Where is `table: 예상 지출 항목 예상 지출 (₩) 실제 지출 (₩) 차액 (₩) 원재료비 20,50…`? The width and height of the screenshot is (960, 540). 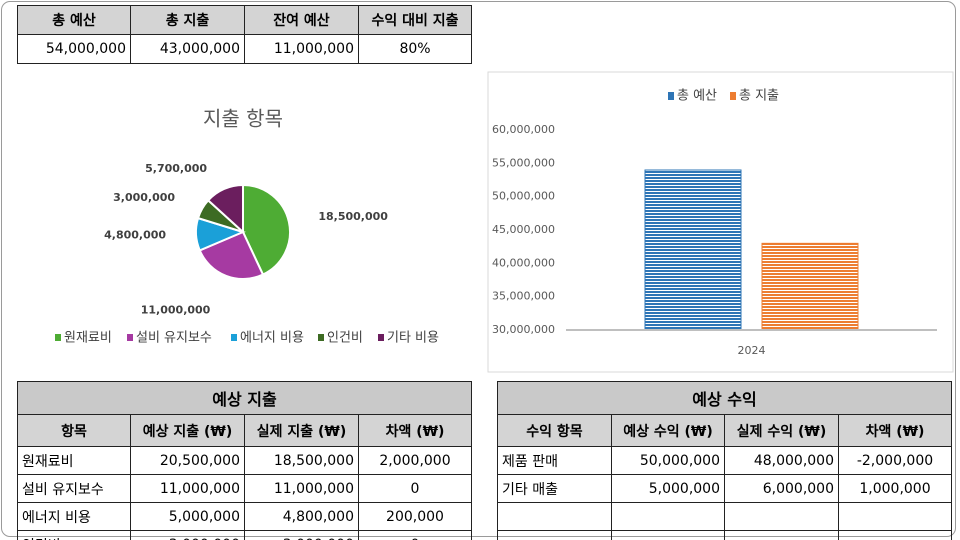
table: 예상 지출 항목 예상 지출 (₩) 실제 지출 (₩) 차액 (₩) 원재료비 20,50… is located at coordinates (244, 460).